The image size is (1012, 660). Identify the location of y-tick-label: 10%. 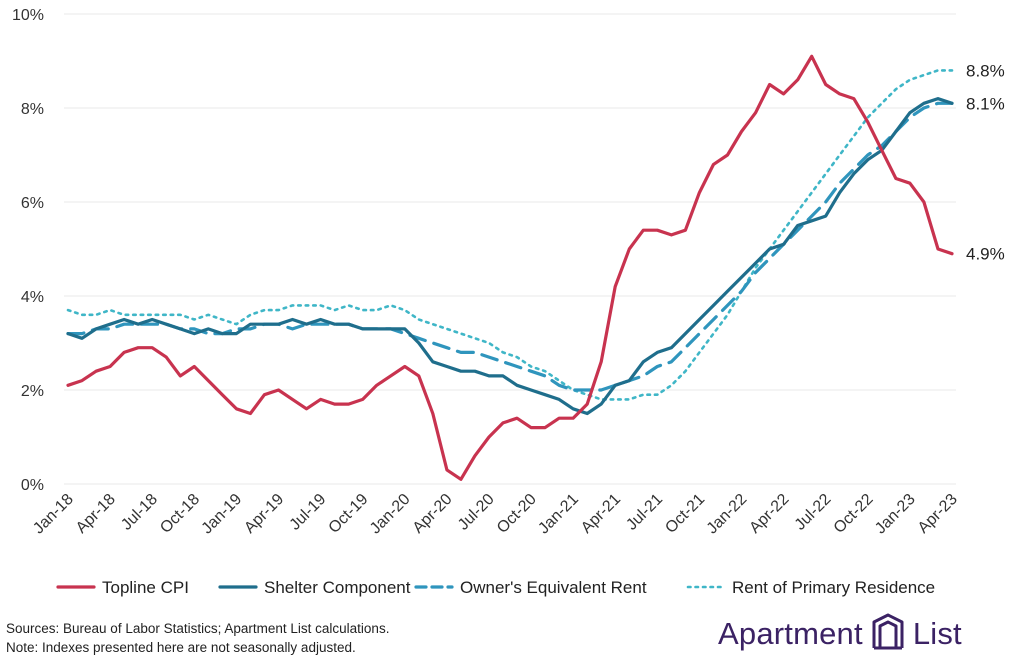
(28, 15).